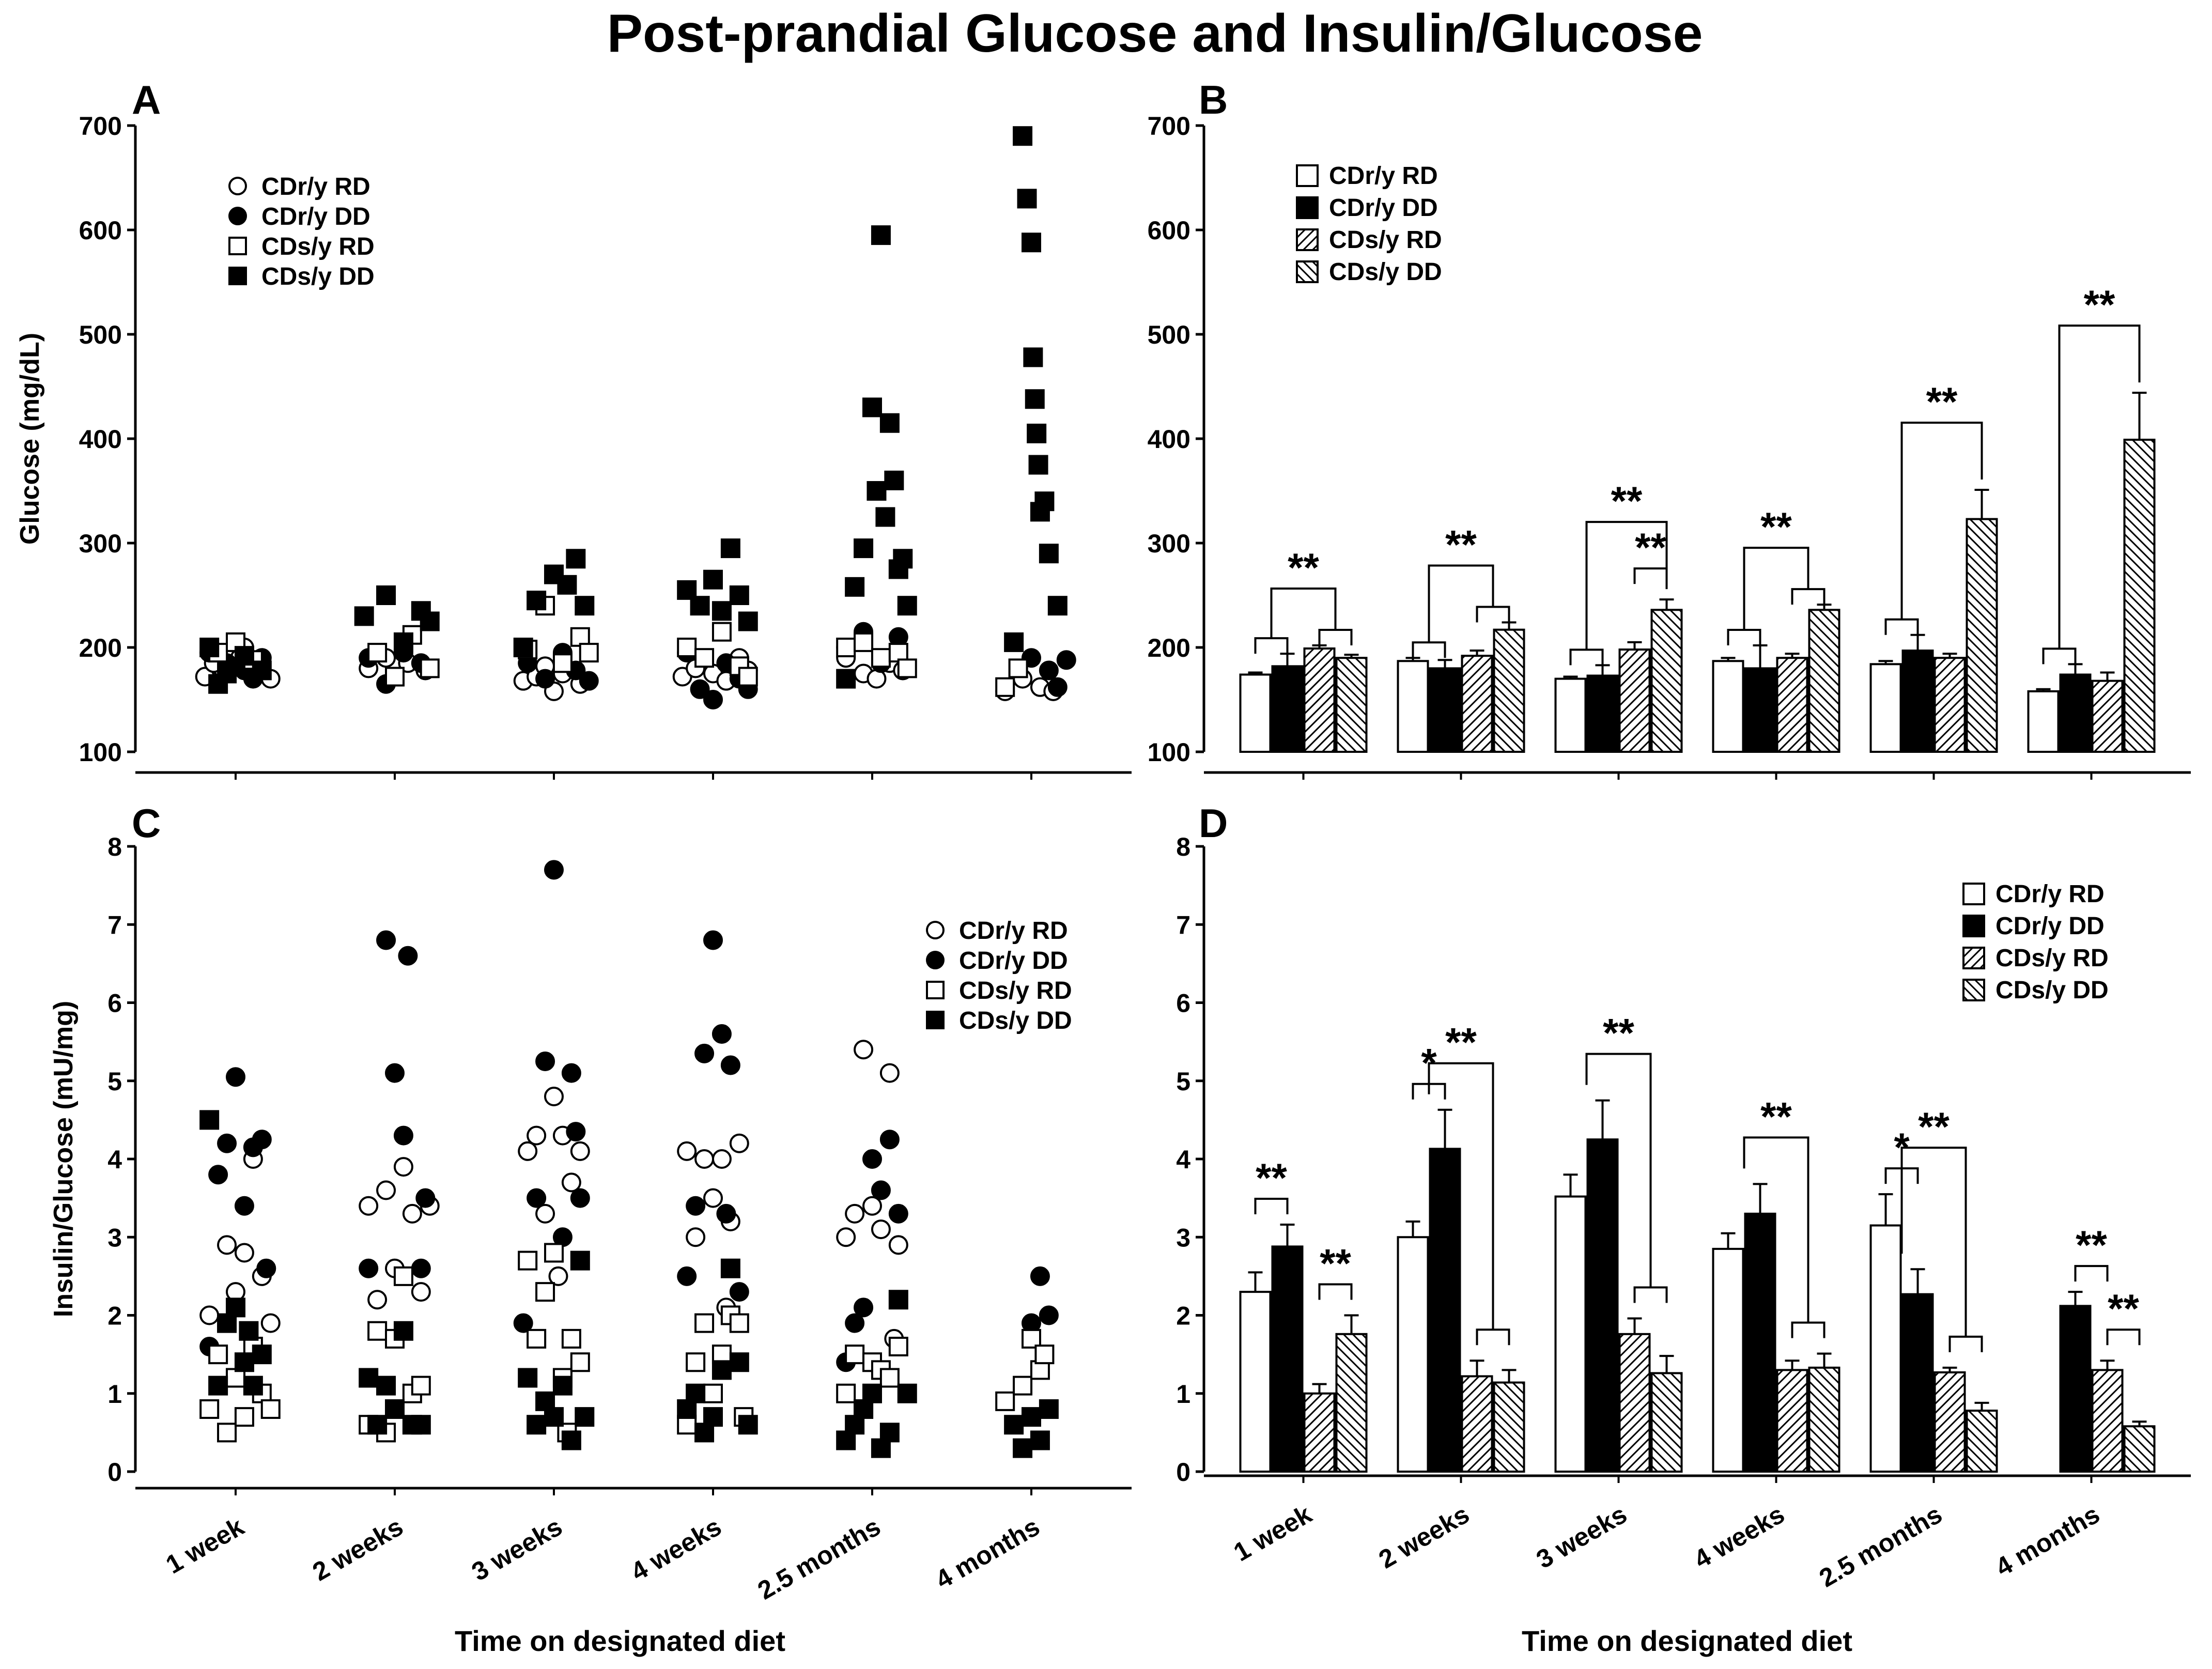 This screenshot has height=1669, width=2212. Describe the element at coordinates (2052, 958) in the screenshot. I see `legend-label-d-cds-y-rd: CDs/y RD` at that location.